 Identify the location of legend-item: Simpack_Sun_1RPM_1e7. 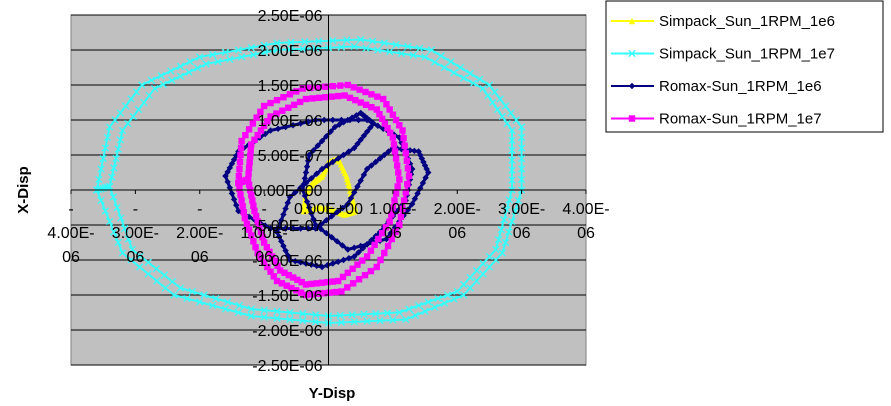
(723, 54).